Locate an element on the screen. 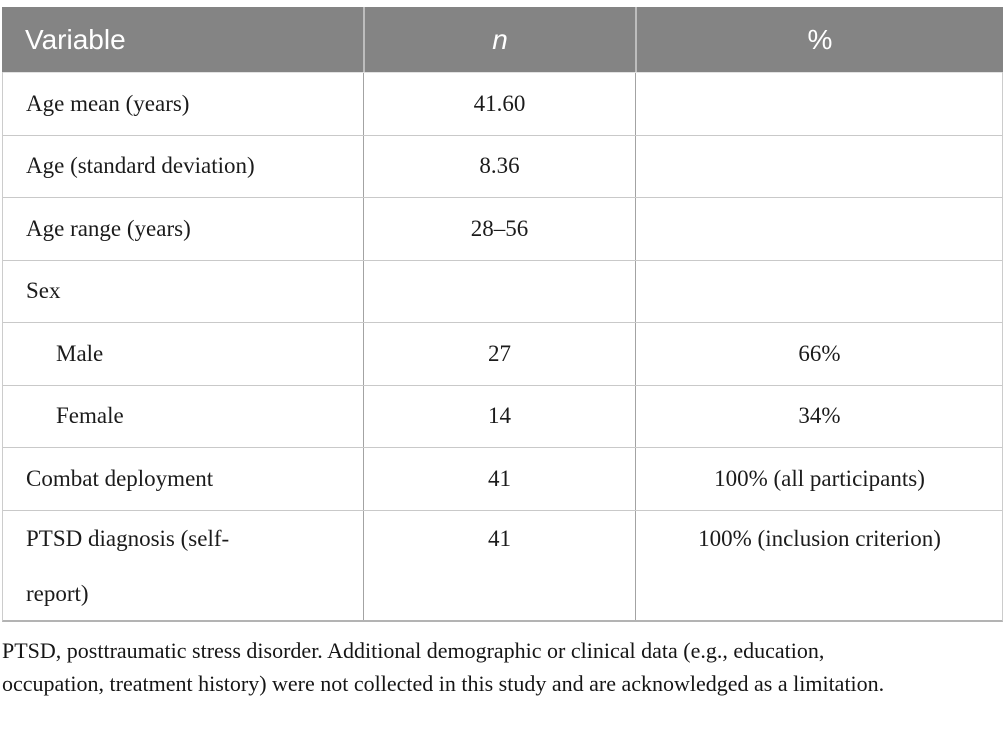  cell-variable: Age (standard deviation) is located at coordinates (140, 166).